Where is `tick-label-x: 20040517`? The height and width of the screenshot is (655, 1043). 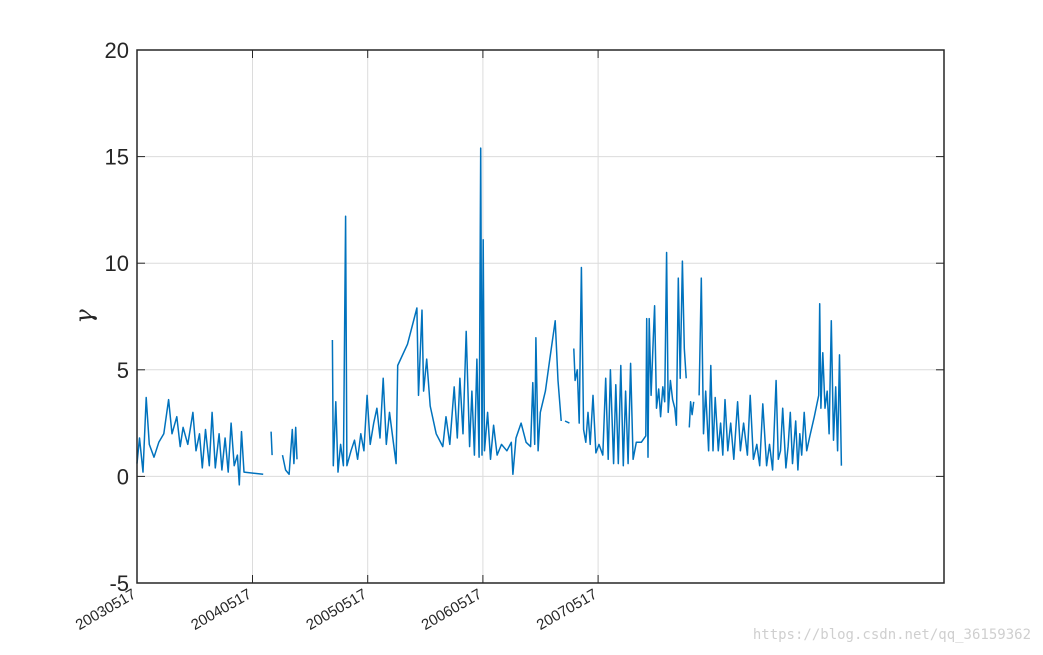
tick-label-x: 20040517 is located at coordinates (221, 610).